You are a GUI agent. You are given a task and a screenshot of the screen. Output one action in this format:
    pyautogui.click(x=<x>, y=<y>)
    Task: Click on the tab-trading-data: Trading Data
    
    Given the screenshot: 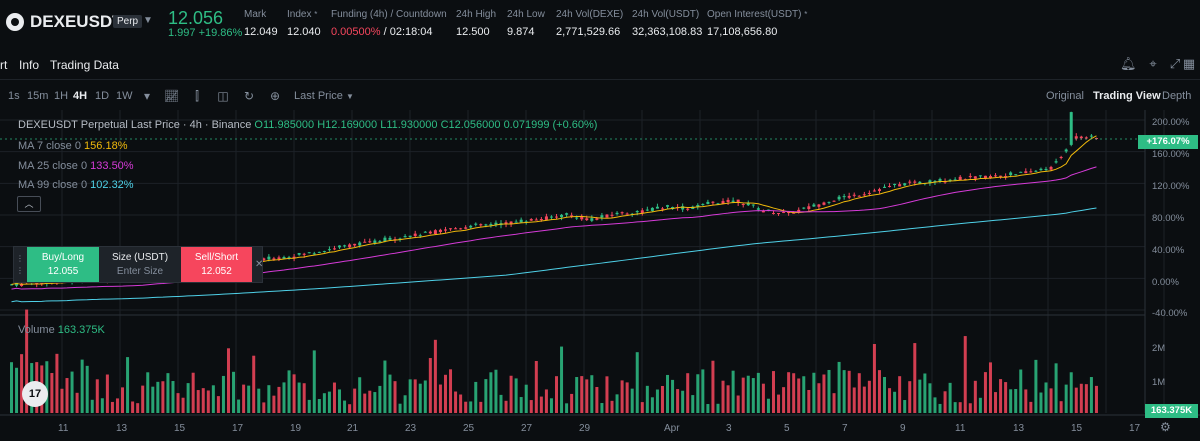 What is the action you would take?
    pyautogui.click(x=84, y=65)
    